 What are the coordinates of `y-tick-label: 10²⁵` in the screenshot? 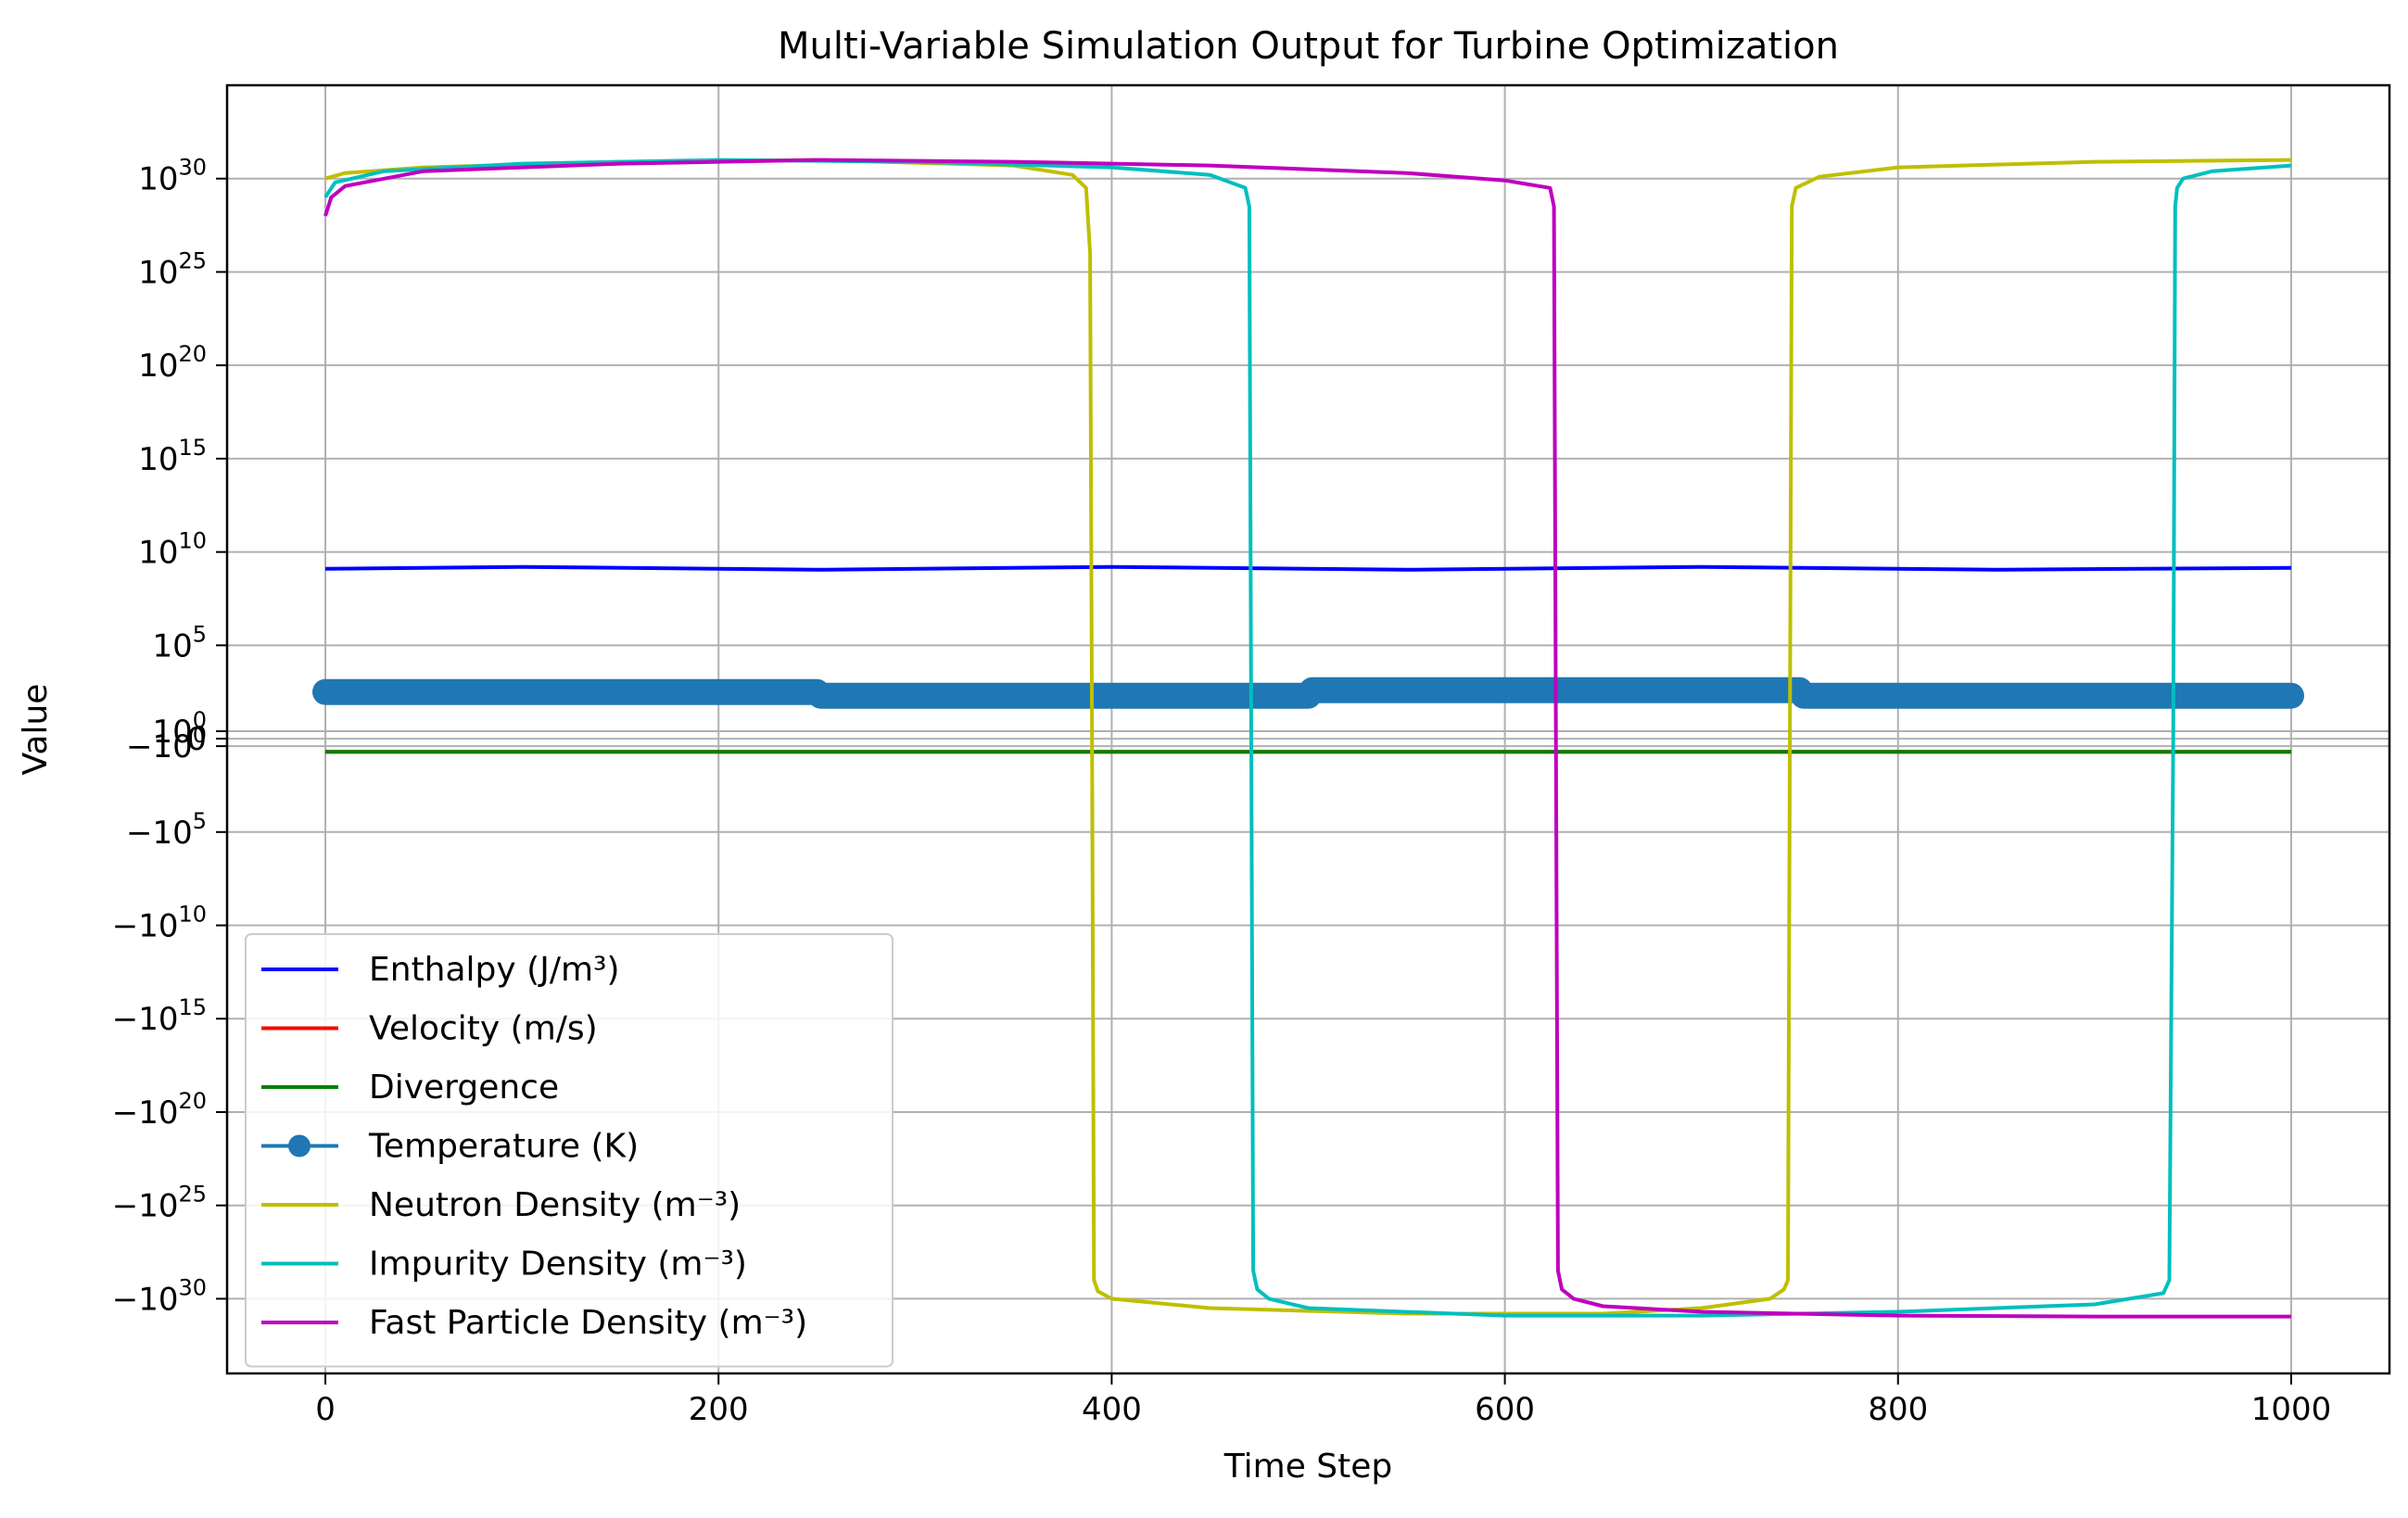 It's located at (172, 269).